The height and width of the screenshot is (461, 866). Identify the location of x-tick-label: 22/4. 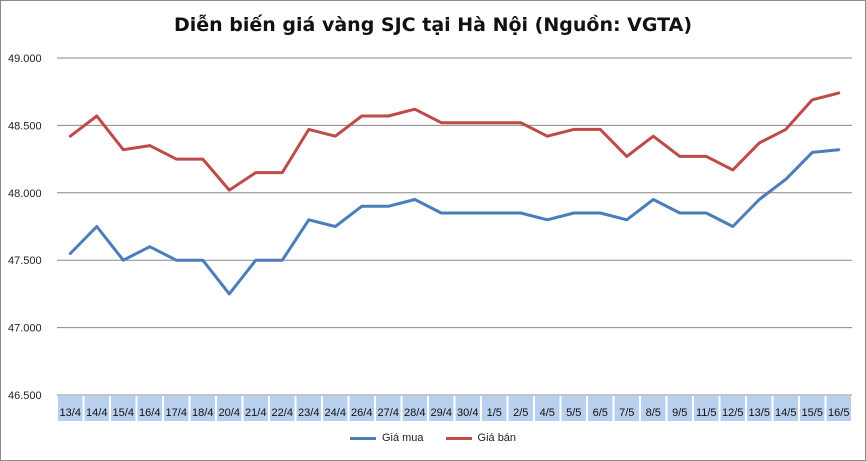
(282, 413).